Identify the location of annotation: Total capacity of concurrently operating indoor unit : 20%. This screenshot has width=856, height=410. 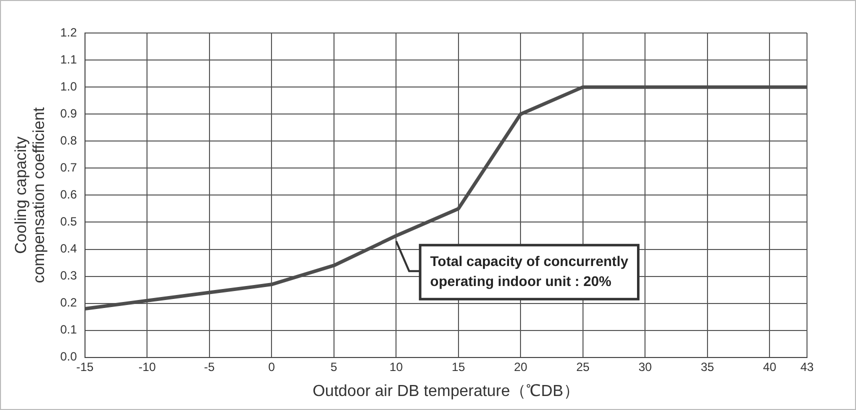
(529, 271).